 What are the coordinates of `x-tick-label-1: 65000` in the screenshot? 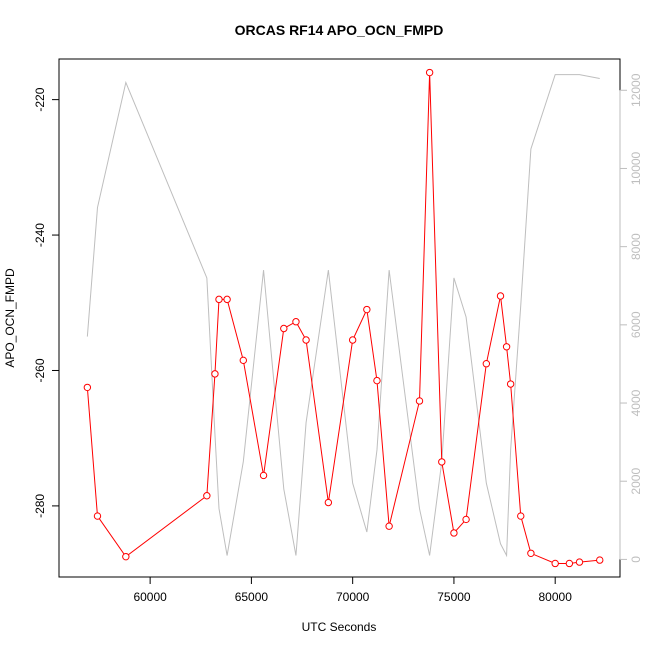 It's located at (252, 597).